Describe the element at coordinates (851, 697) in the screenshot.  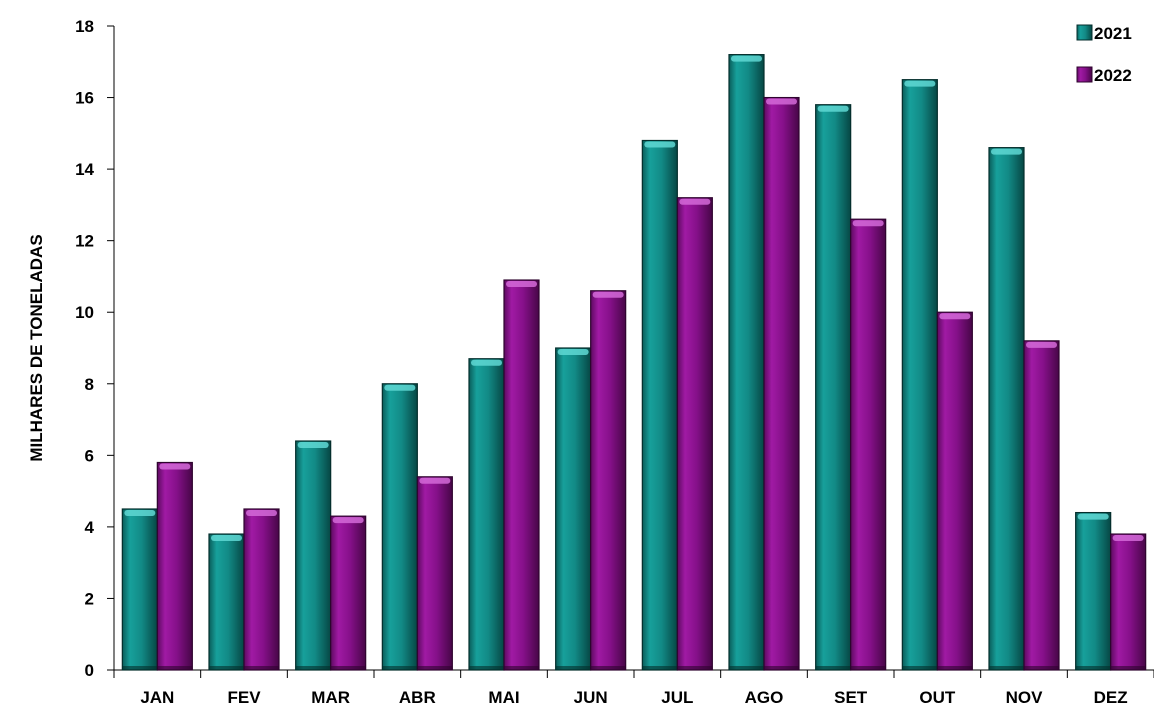
I see `x-tick-label: SET` at that location.